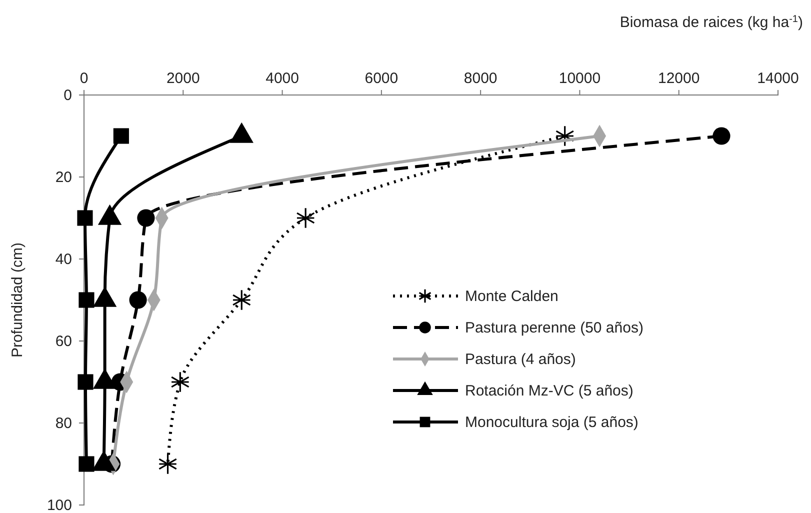  Describe the element at coordinates (68, 95) in the screenshot. I see `y-tick-label: 0` at that location.